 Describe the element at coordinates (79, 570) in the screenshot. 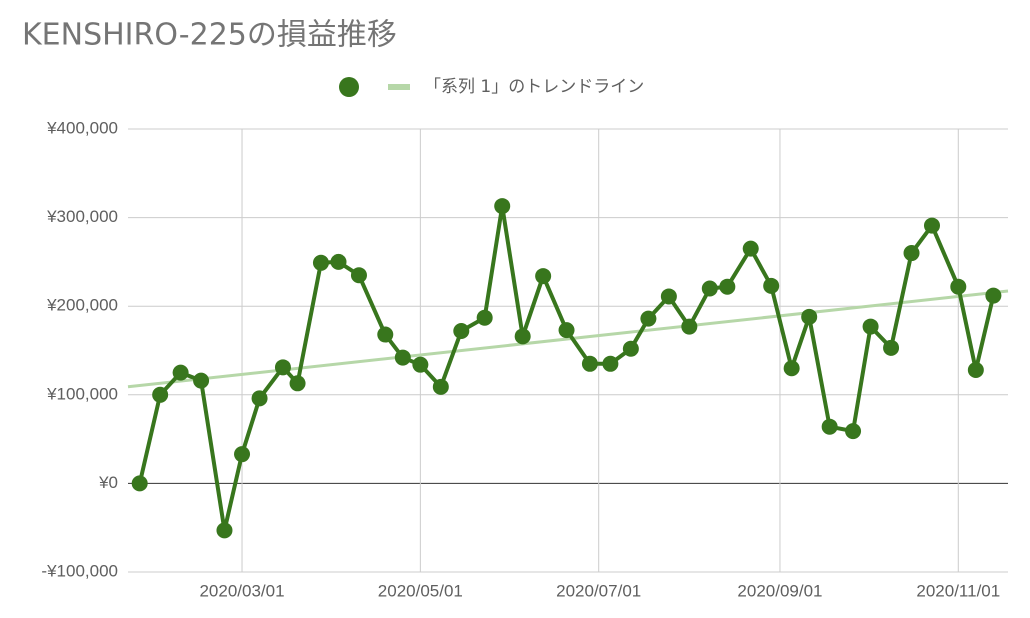

I see `y-tick-label: -¥100,000` at that location.